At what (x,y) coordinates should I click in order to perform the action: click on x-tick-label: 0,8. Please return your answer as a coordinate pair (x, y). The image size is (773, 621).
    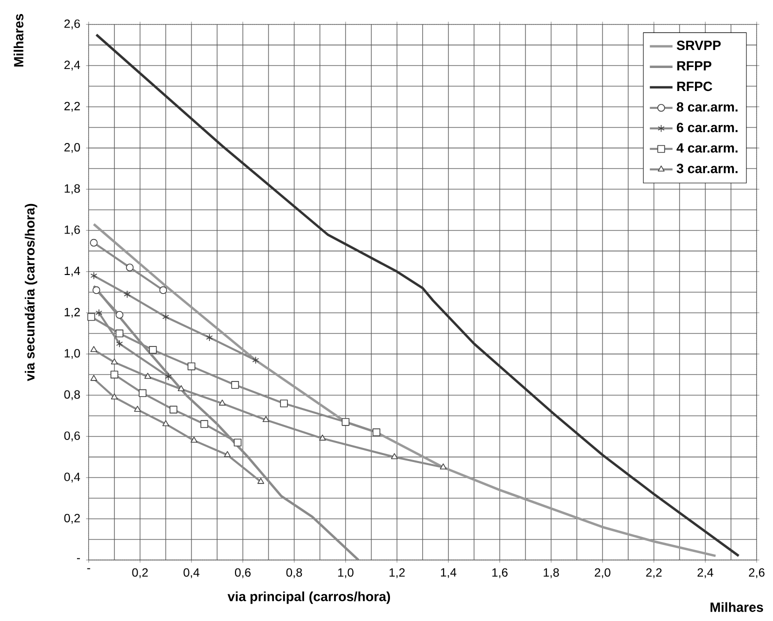
    Looking at the image, I should click on (294, 573).